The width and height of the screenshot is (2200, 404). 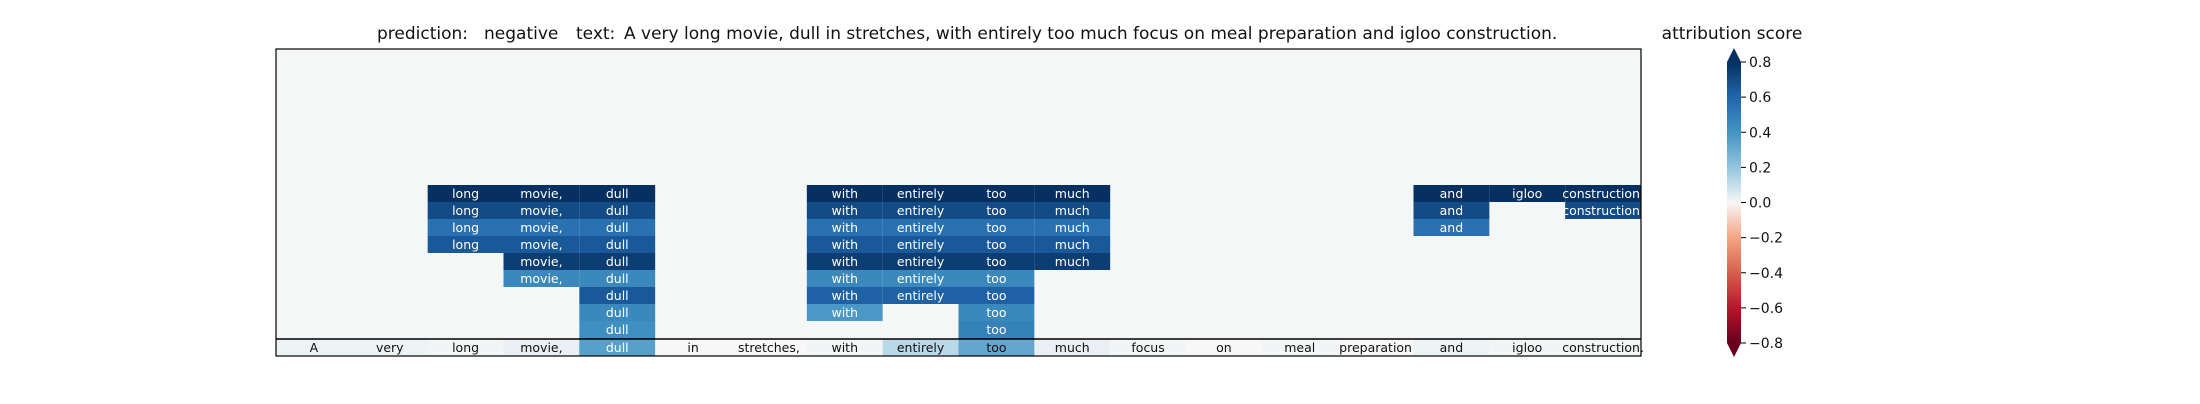 I want to click on colorbar-tick-label: 0.8, so click(x=1760, y=63).